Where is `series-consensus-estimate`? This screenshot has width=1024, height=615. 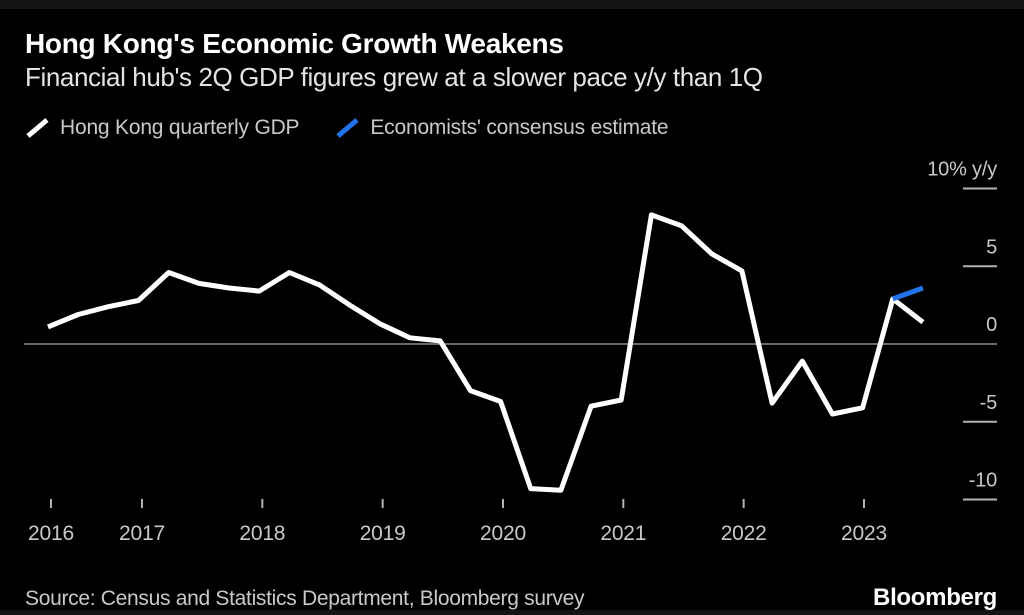 series-consensus-estimate is located at coordinates (907, 293).